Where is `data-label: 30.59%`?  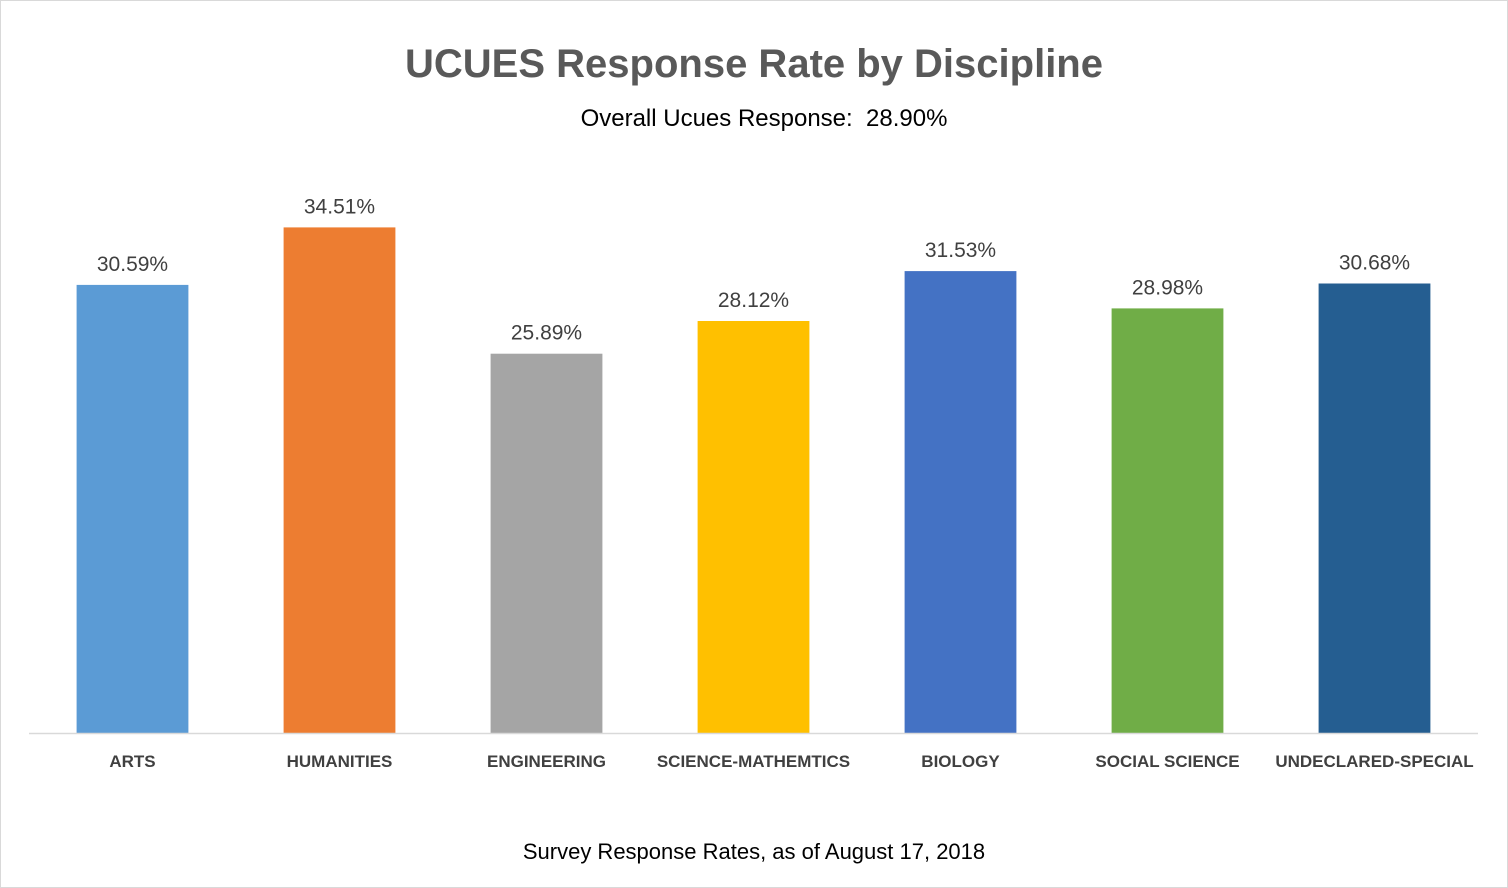 data-label: 30.59% is located at coordinates (132, 264).